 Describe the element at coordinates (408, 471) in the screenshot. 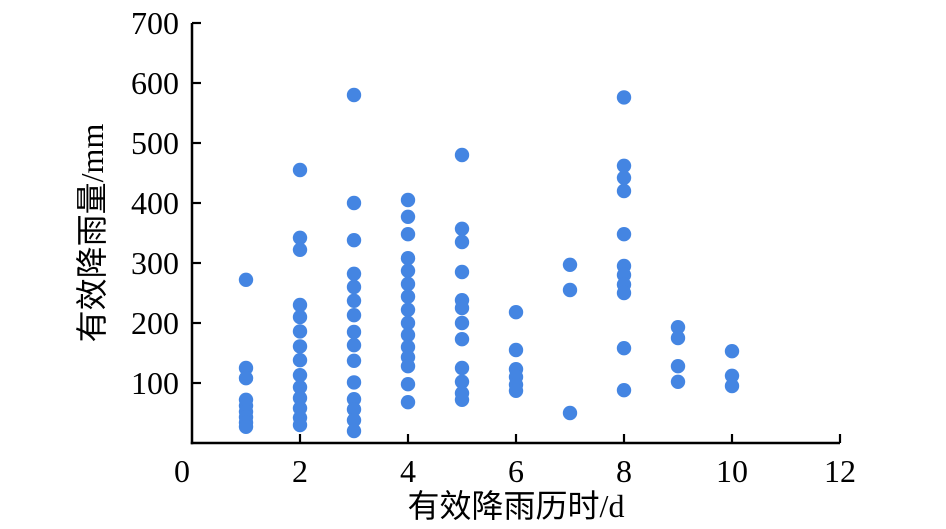

I see `x-tick-label: 4` at that location.